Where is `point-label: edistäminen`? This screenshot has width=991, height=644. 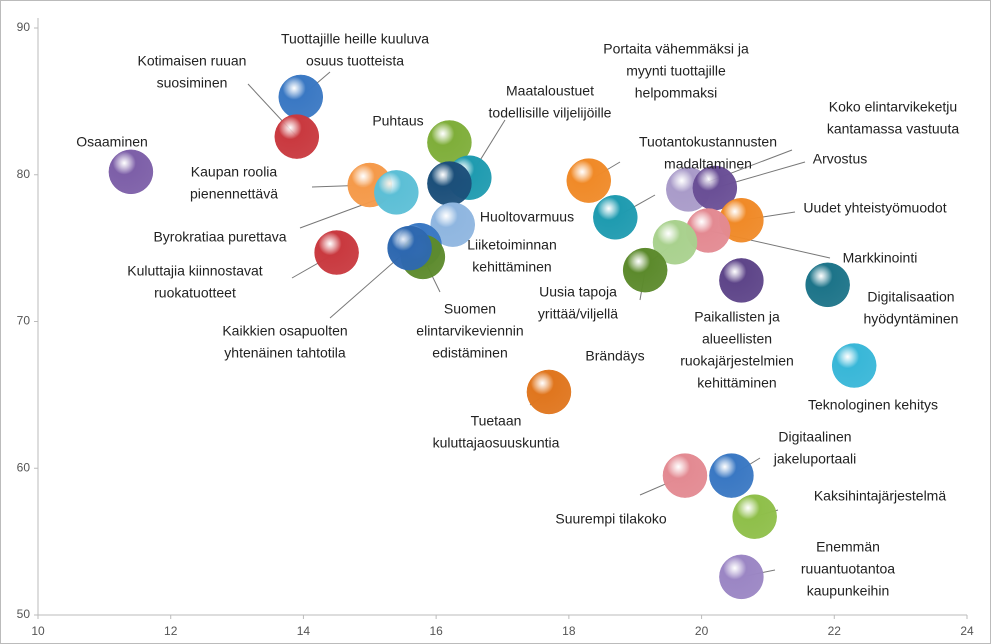
point-label: edistäminen is located at coordinates (470, 353).